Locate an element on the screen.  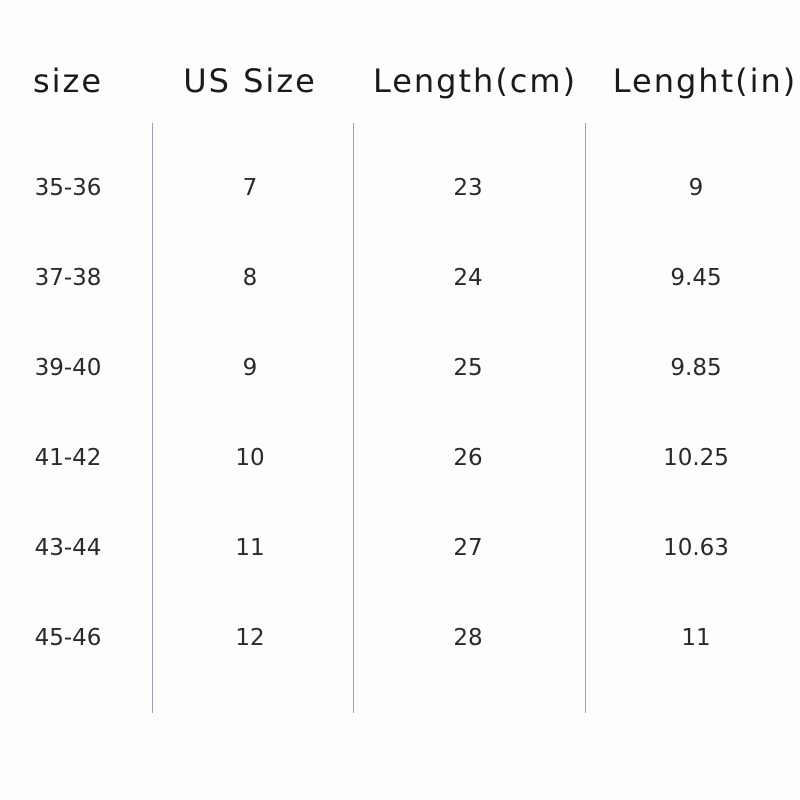
table-cell: 9.45 is located at coordinates (696, 278).